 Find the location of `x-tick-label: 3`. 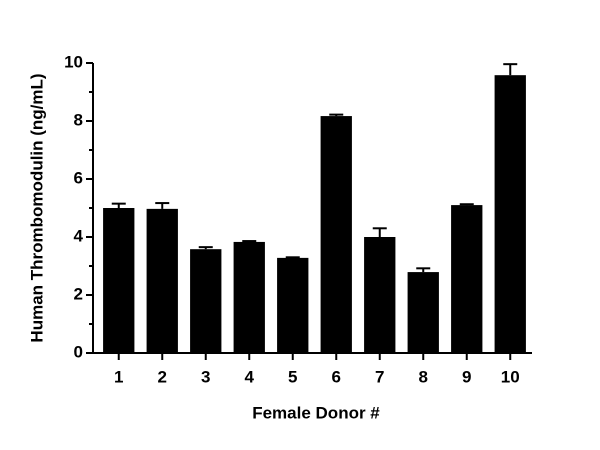

x-tick-label: 3 is located at coordinates (205, 376).